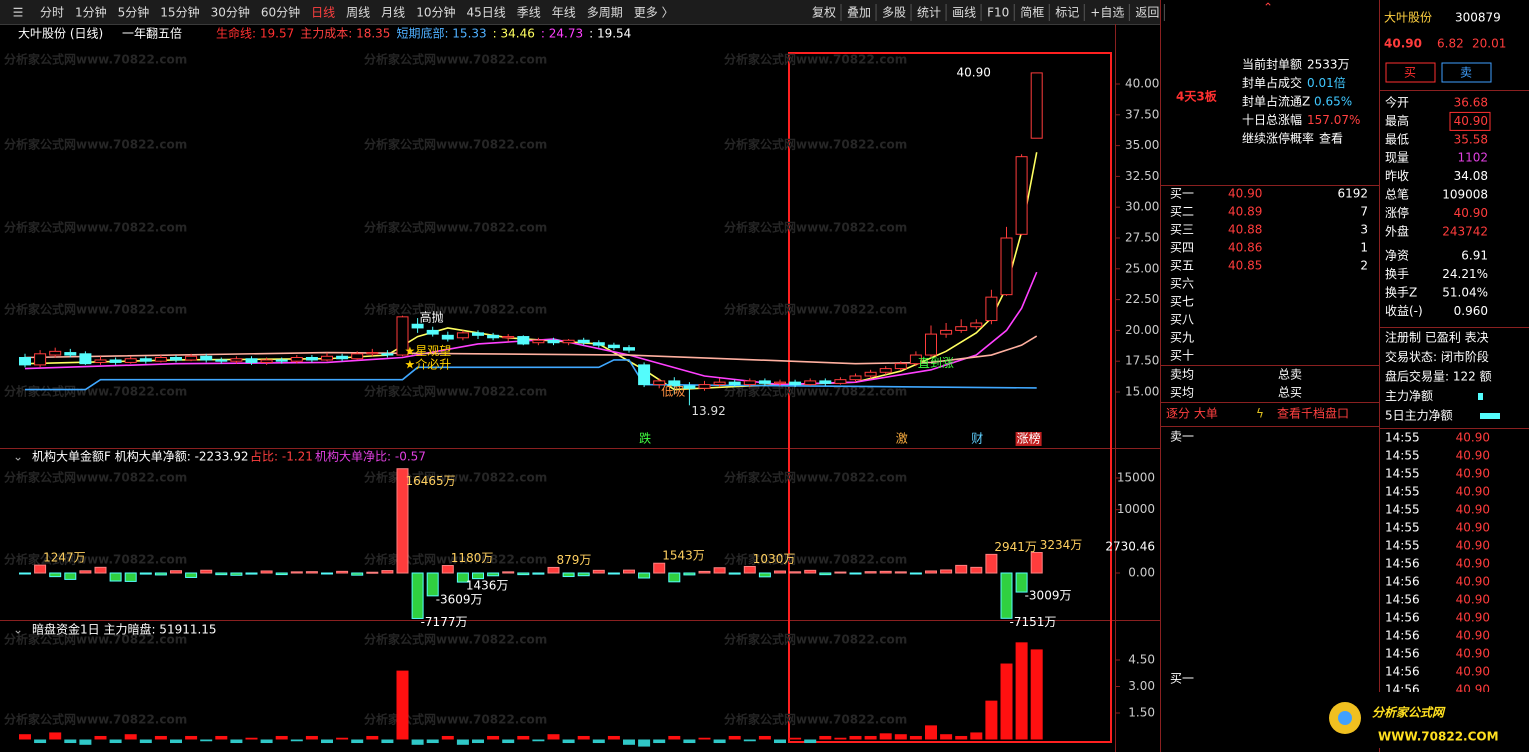  Describe the element at coordinates (1260, 414) in the screenshot. I see `bolt-icon: ϟ` at that location.